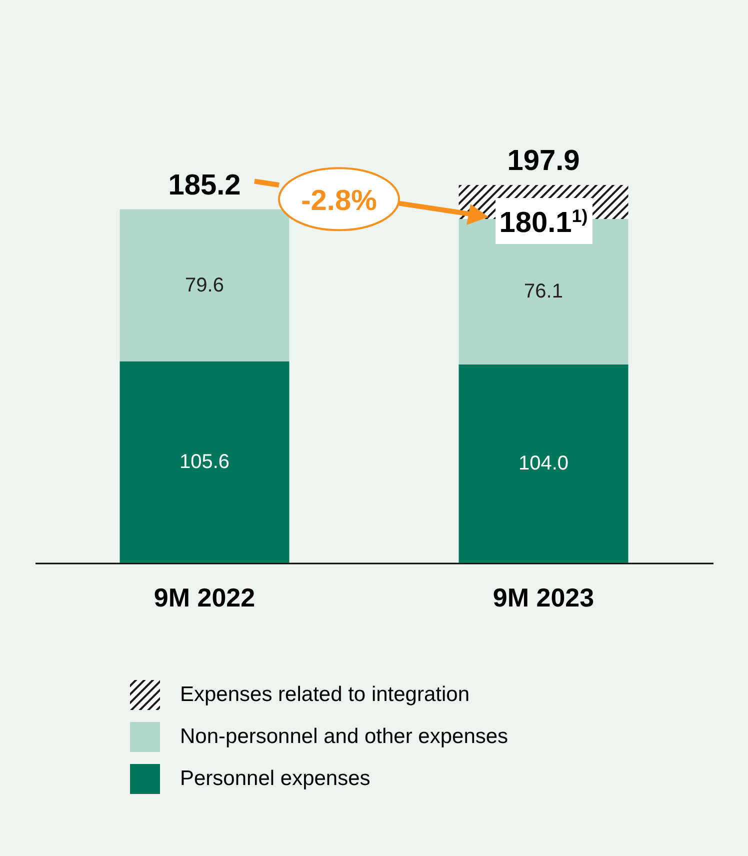 Image resolution: width=748 pixels, height=856 pixels. I want to click on data-label: 79.6, so click(204, 285).